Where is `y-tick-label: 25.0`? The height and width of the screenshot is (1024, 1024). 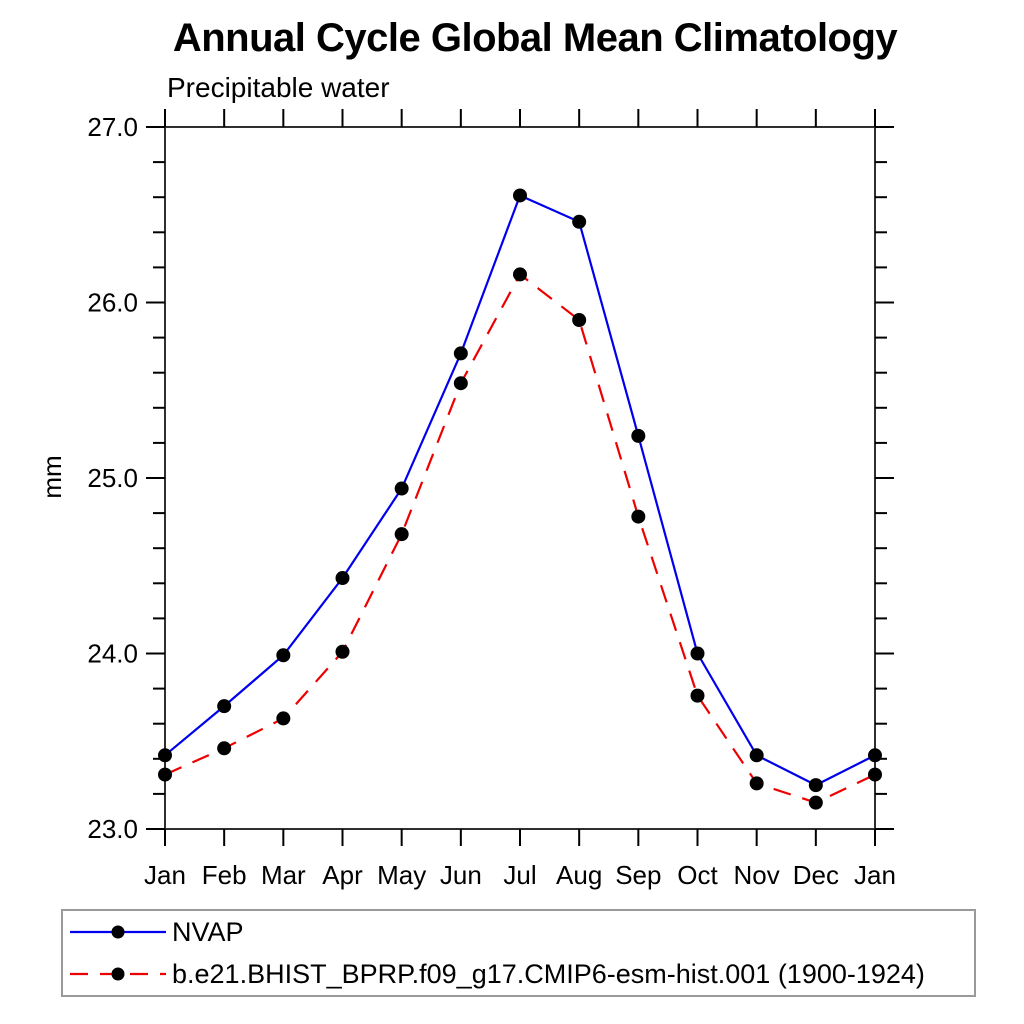 y-tick-label: 25.0 is located at coordinates (112, 478).